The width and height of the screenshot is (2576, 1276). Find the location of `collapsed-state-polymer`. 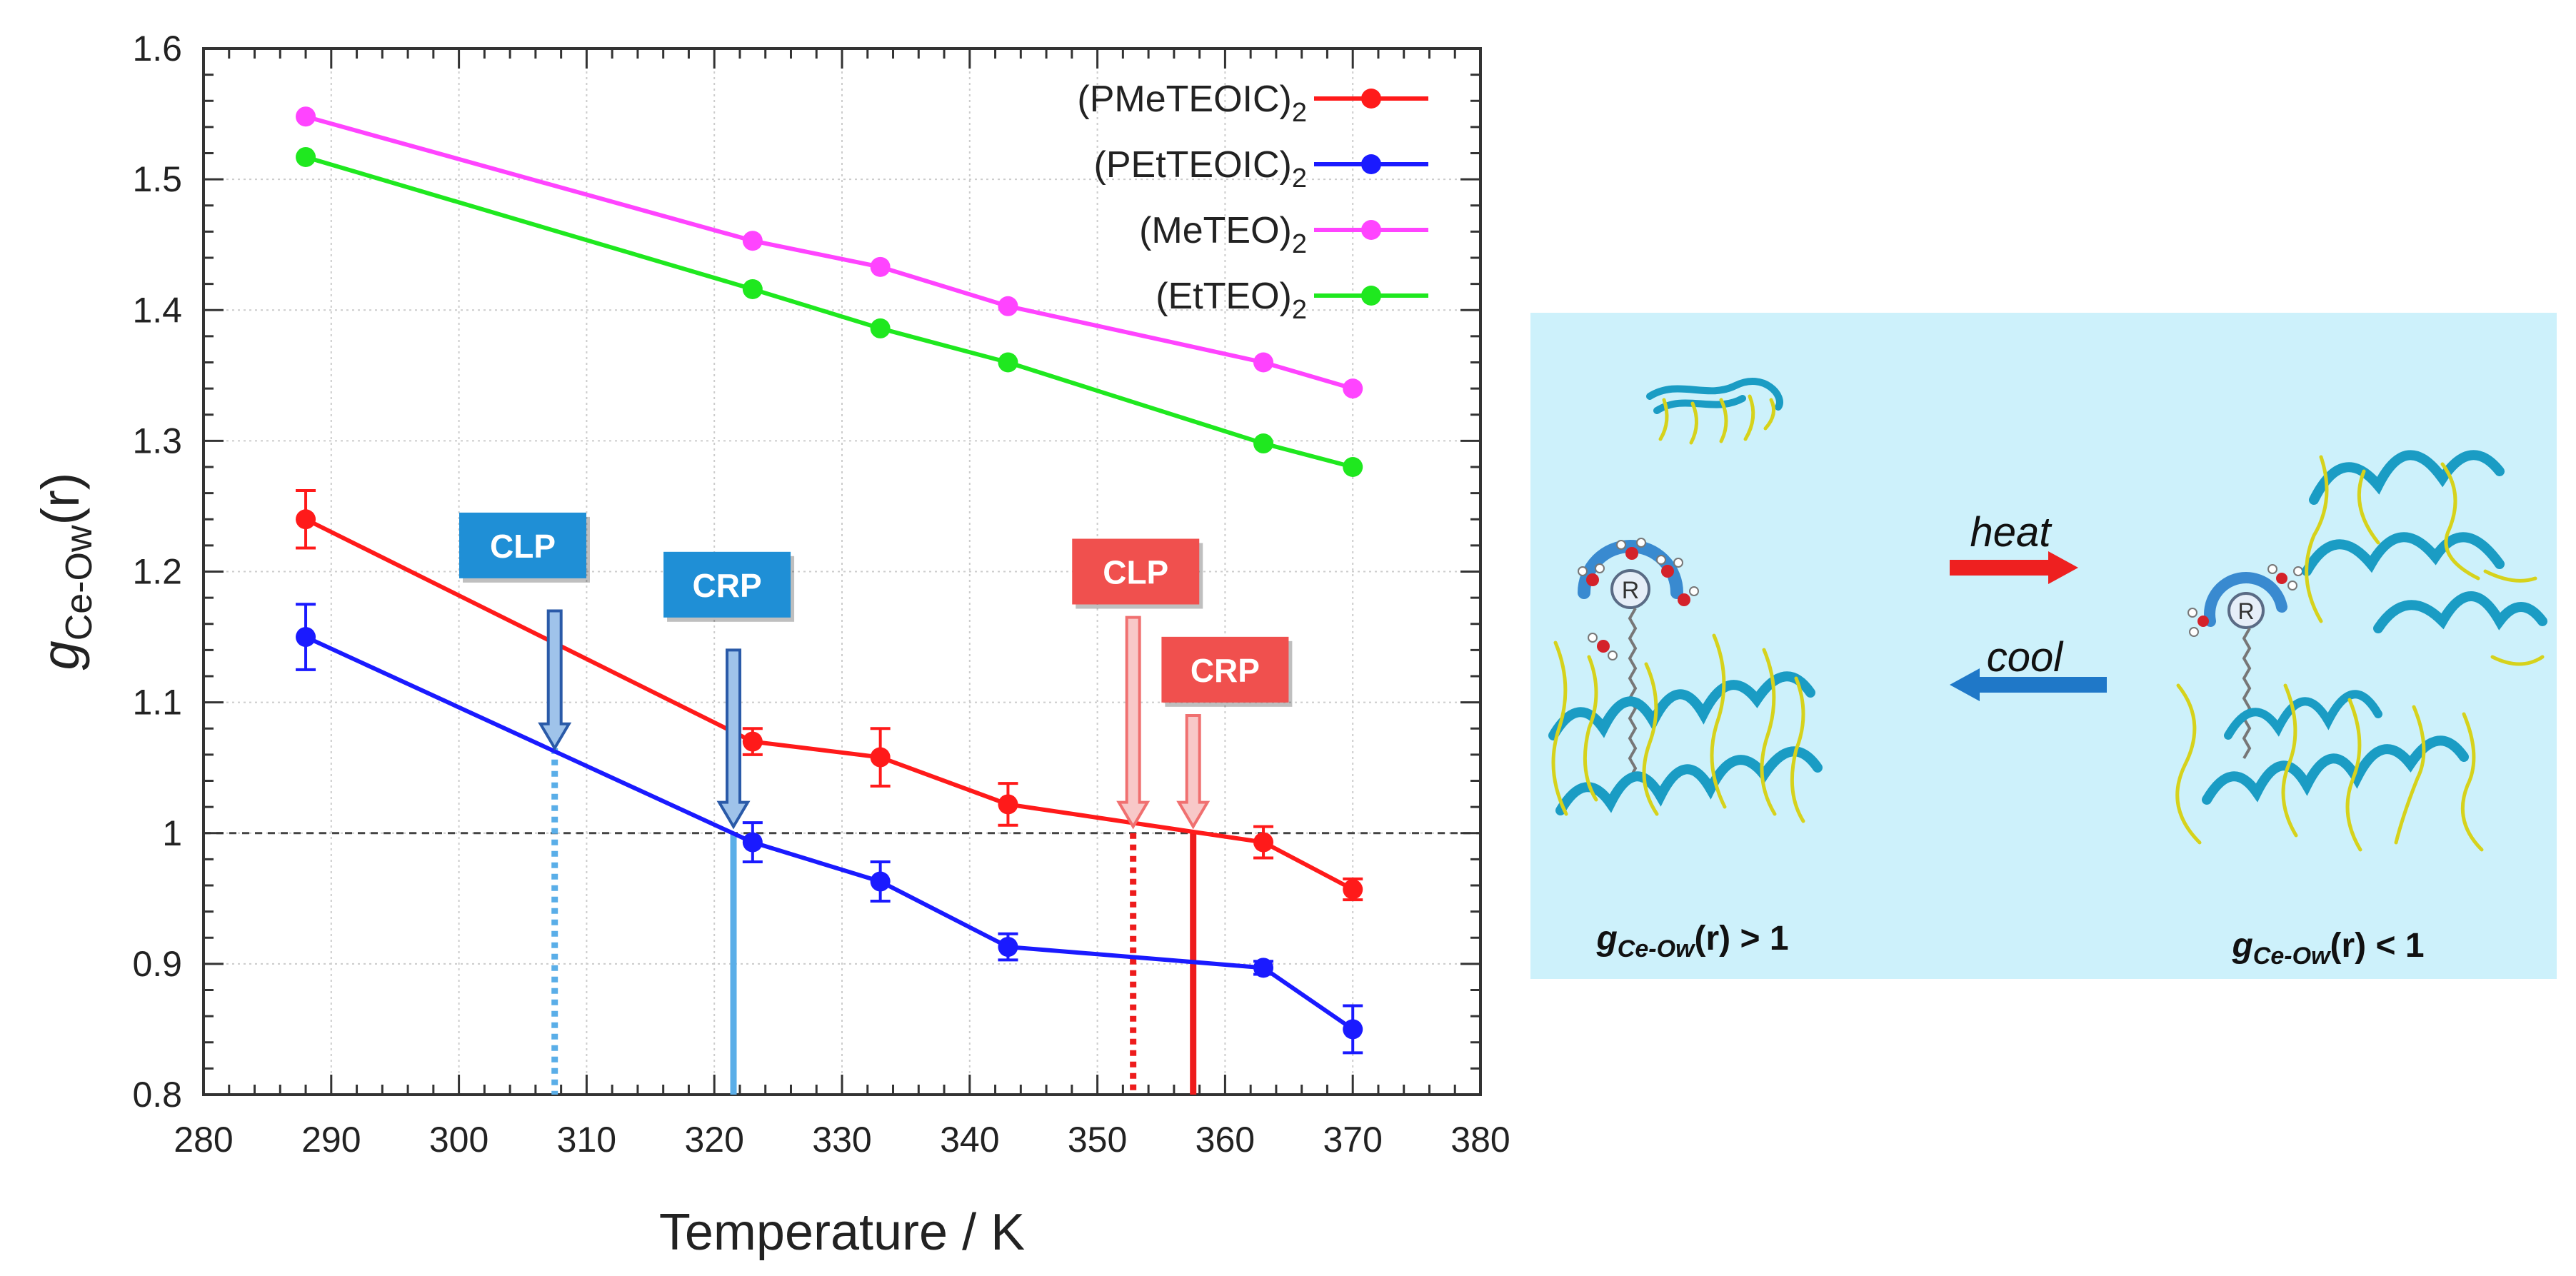

collapsed-state-polymer is located at coordinates (2361, 651).